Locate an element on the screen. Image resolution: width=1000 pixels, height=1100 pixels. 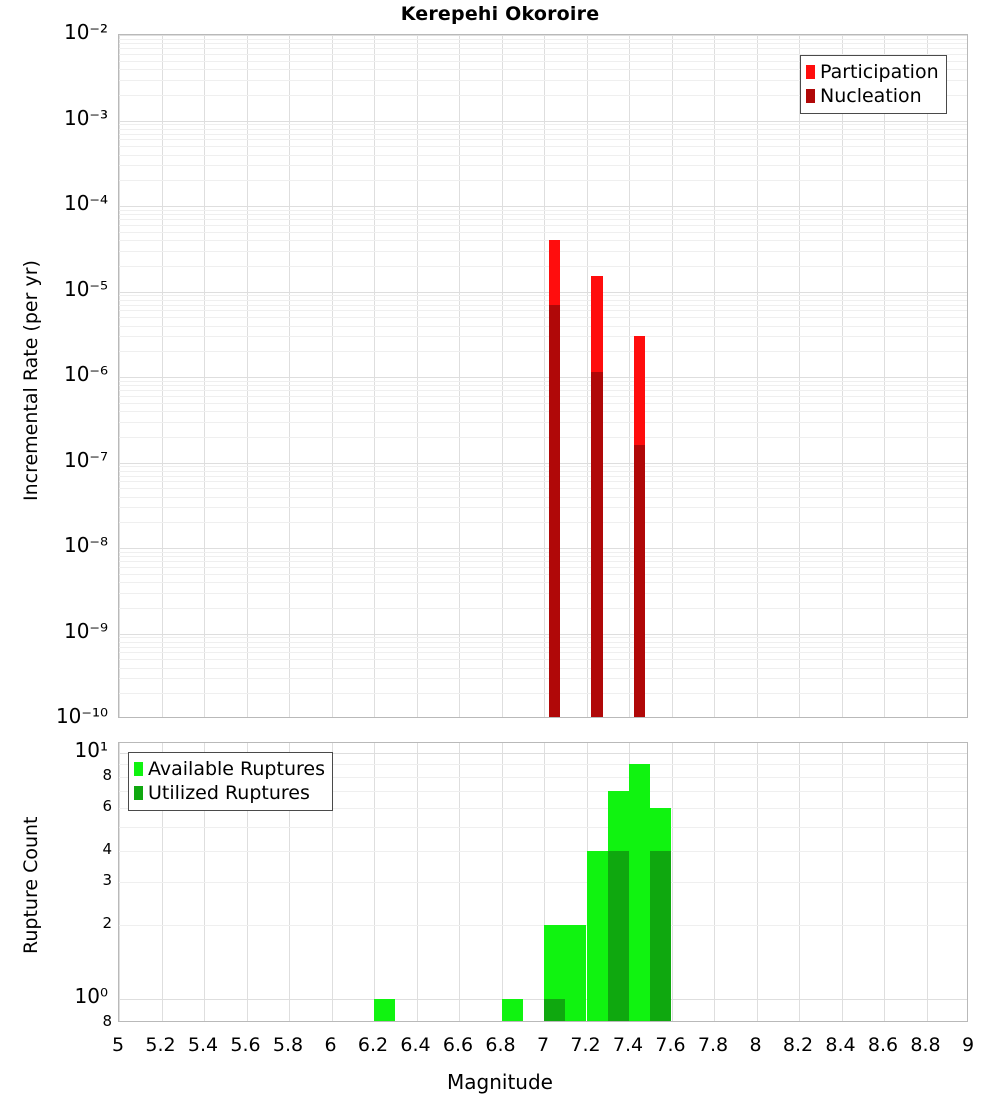
y-tick-label: 10⁻⁷ is located at coordinates (85, 459).